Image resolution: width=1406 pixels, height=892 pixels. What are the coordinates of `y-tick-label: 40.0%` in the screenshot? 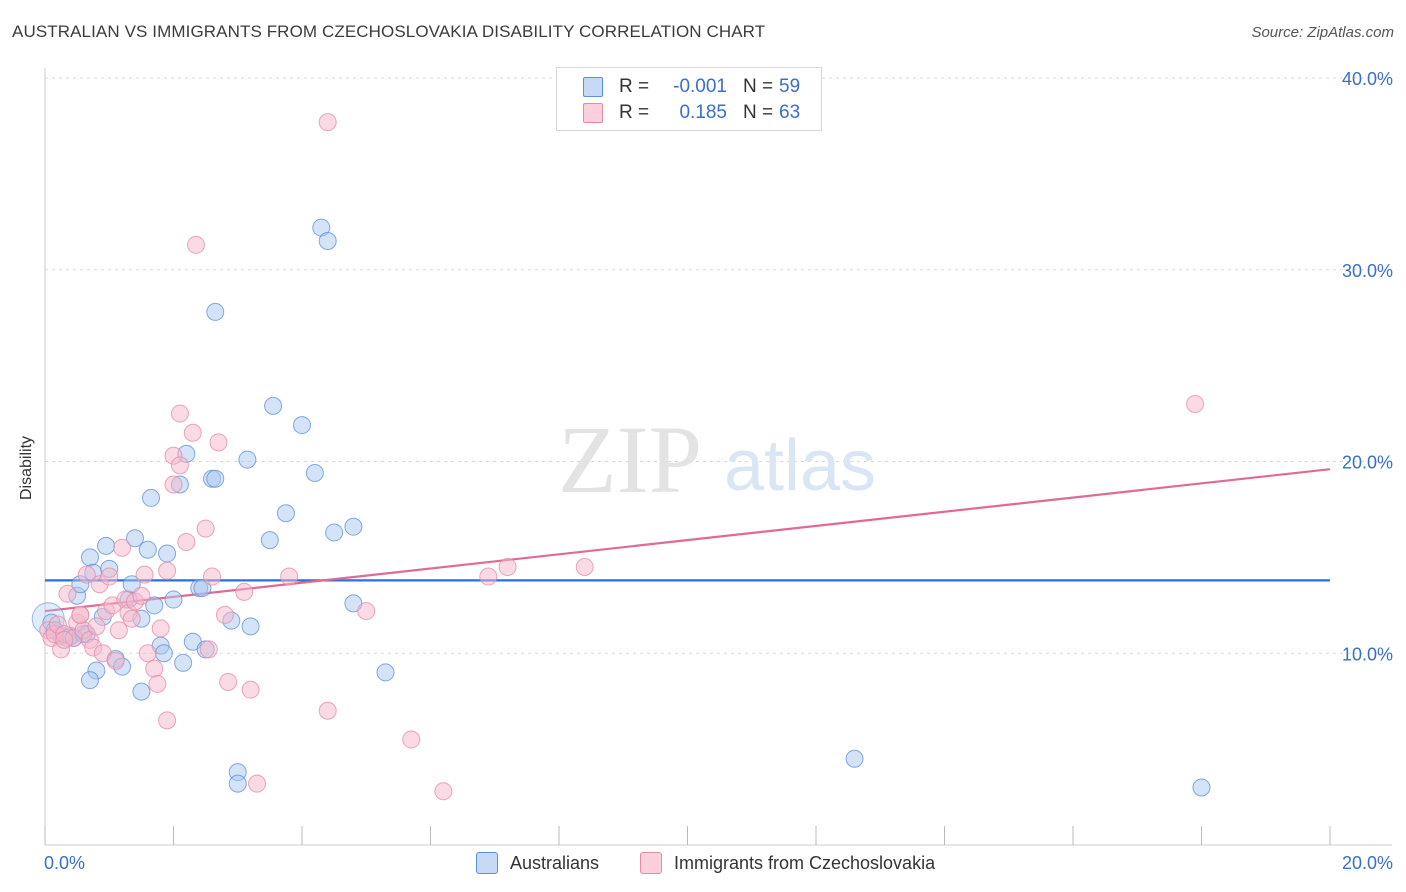 It's located at (1367, 79).